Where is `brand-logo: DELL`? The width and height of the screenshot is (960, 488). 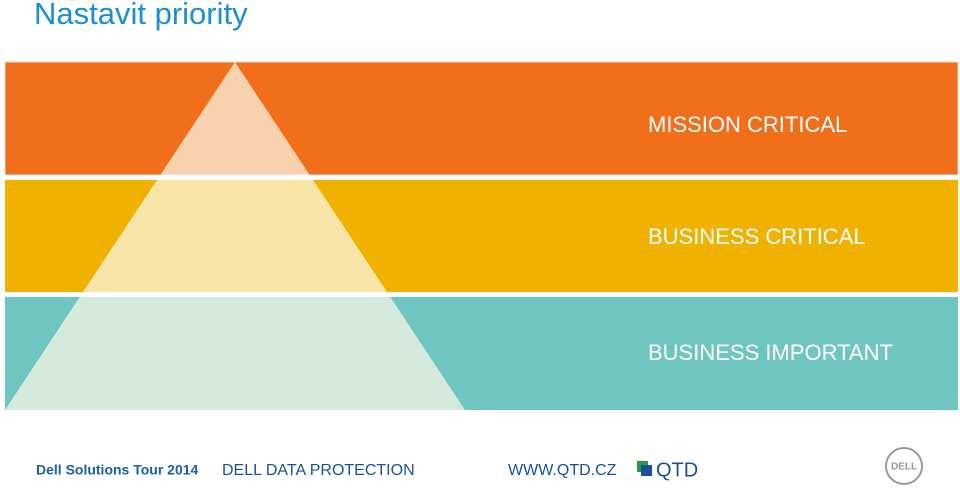 brand-logo: DELL is located at coordinates (904, 467).